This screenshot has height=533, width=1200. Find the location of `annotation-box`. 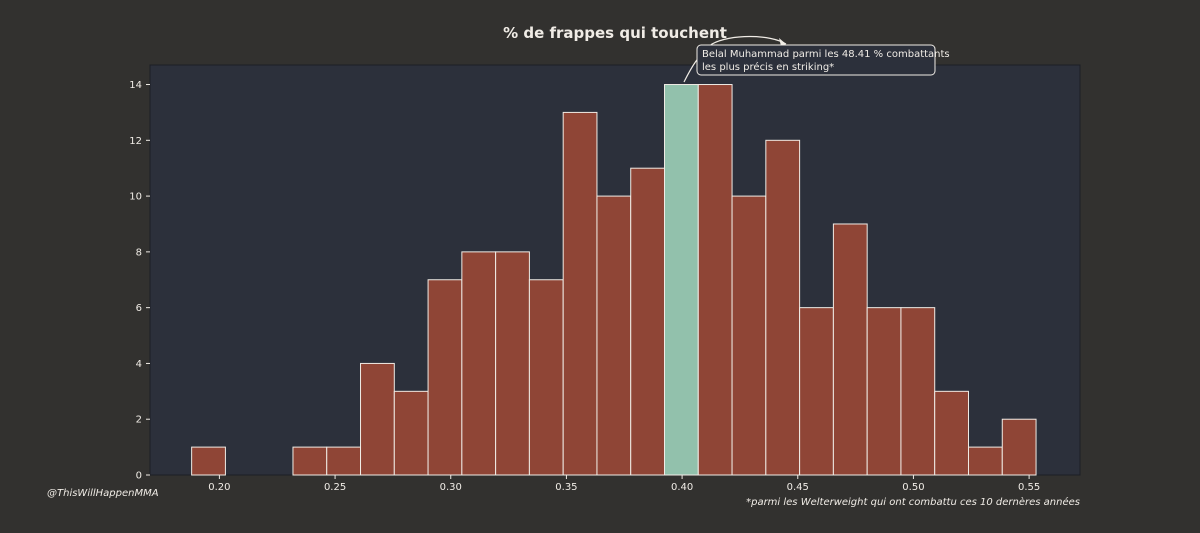

annotation-box is located at coordinates (816, 60).